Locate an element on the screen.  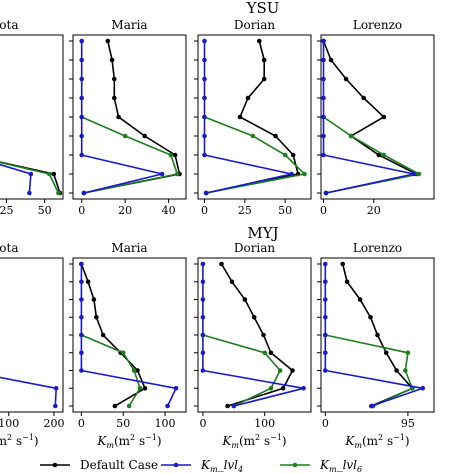
panel-ysu-lorenzo: Lorenzo 0 20 is located at coordinates (376, 117).